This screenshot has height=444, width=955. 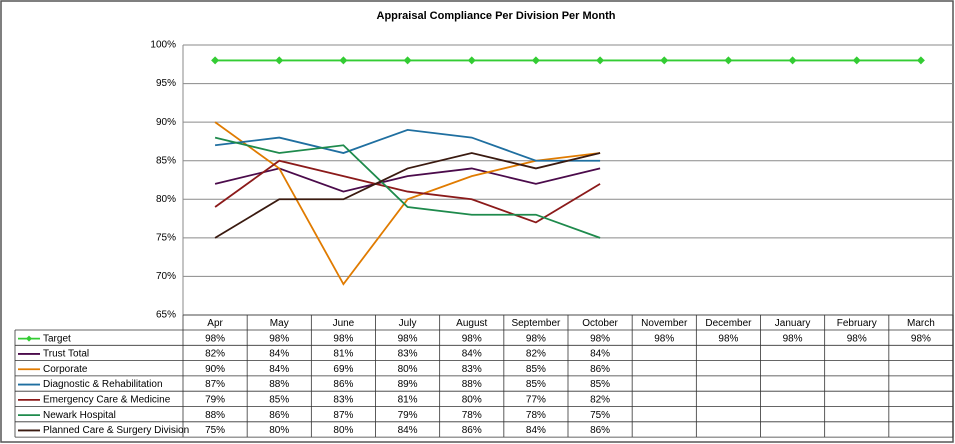 What do you see at coordinates (29, 338) in the screenshot?
I see `legend-marker` at bounding box center [29, 338].